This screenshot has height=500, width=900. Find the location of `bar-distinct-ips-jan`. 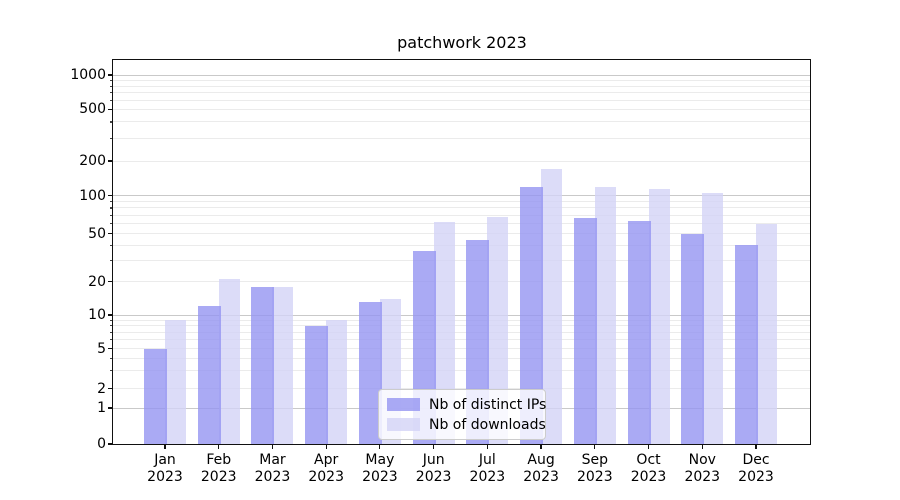

bar-distinct-ips-jan is located at coordinates (155, 396).